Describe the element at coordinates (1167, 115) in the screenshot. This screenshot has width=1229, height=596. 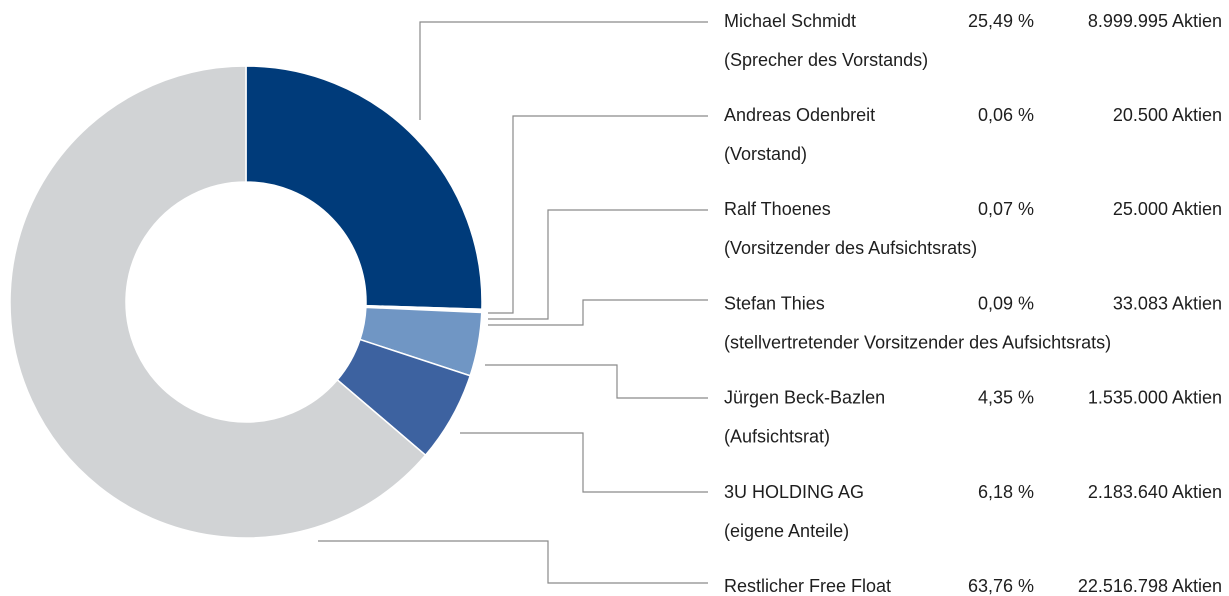
I see `legend-shares: 20.500 Aktien` at that location.